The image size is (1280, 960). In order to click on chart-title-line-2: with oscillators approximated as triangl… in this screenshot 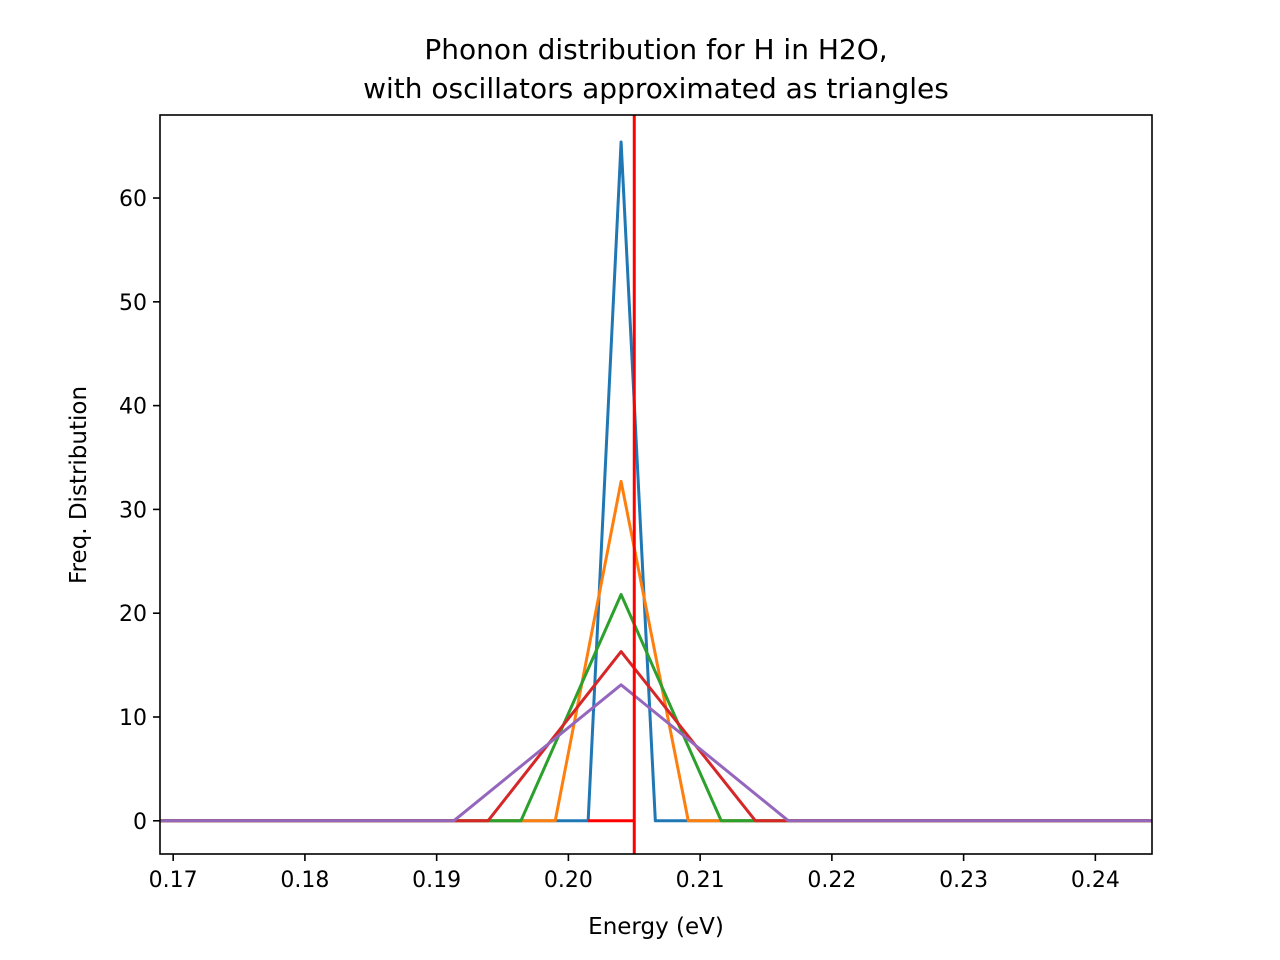, I will do `click(656, 88)`.